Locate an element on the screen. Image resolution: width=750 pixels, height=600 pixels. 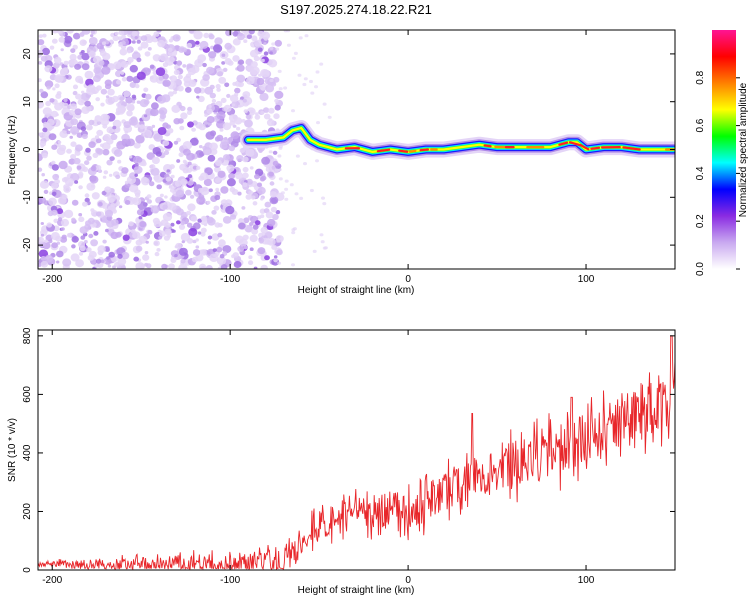
snr-y-label: SNR (10 * v/v) is located at coordinates (12, 450).